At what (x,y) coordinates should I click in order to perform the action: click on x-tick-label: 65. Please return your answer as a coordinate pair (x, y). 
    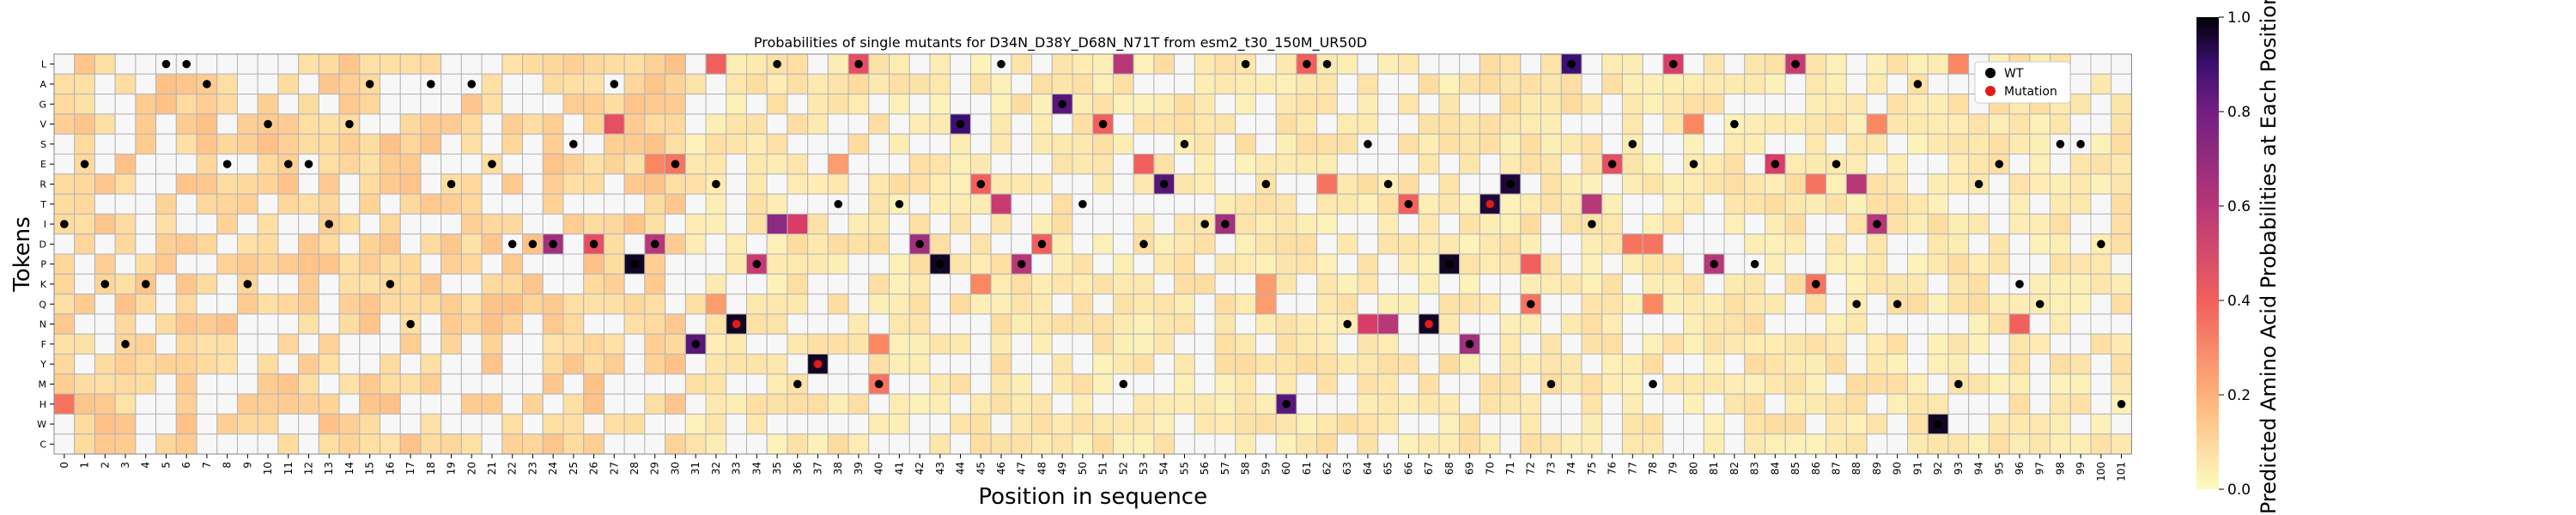
    Looking at the image, I should click on (1388, 468).